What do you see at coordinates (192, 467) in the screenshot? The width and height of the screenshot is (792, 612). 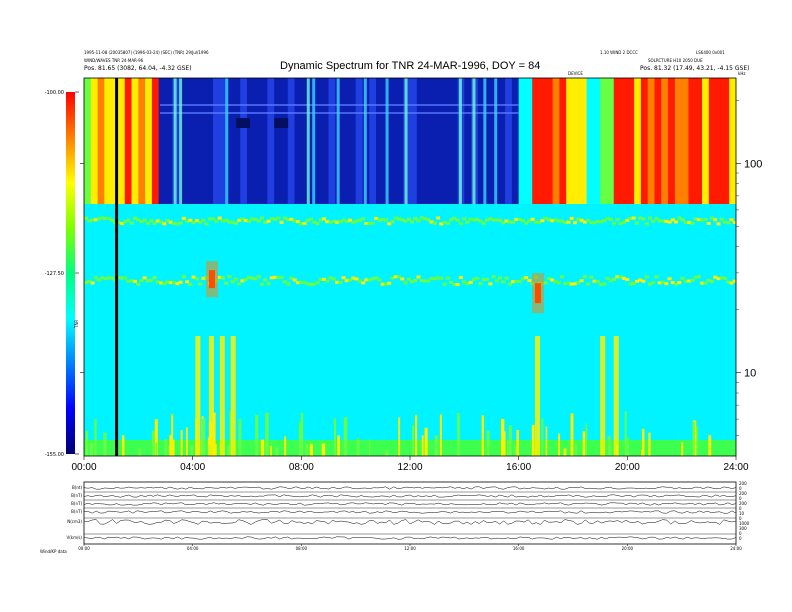 I see `x-tick-label: 04:00` at bounding box center [192, 467].